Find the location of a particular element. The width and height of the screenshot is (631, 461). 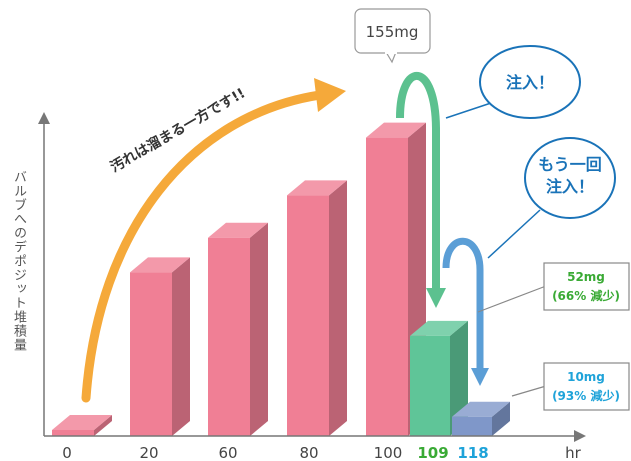

ticks-group: 0 20 60 80 100 109 118 hr is located at coordinates (321, 452).